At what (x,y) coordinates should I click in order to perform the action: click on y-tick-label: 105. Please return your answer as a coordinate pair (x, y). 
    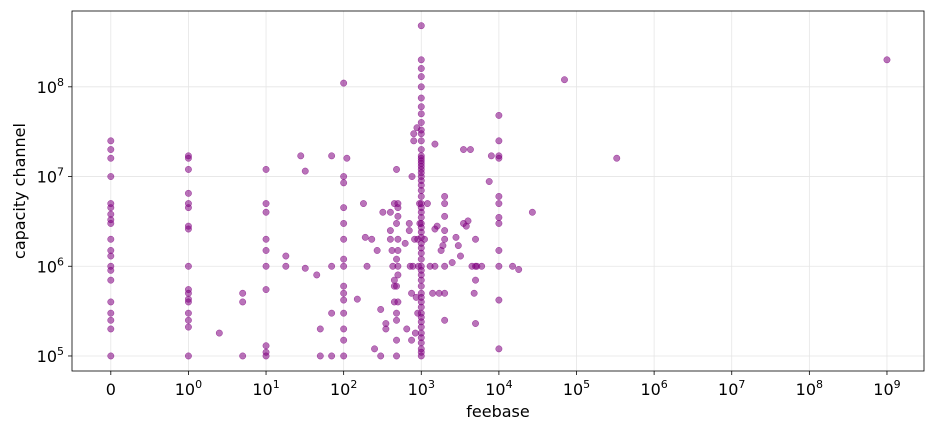
    Looking at the image, I should click on (50, 355).